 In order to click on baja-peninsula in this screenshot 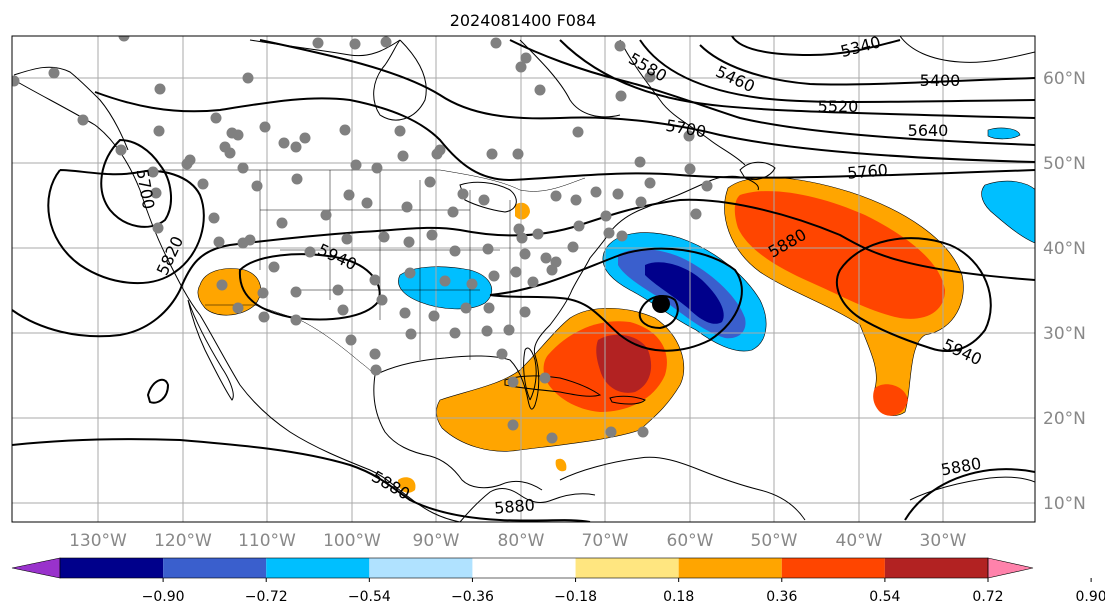, I will do `click(210, 350)`.